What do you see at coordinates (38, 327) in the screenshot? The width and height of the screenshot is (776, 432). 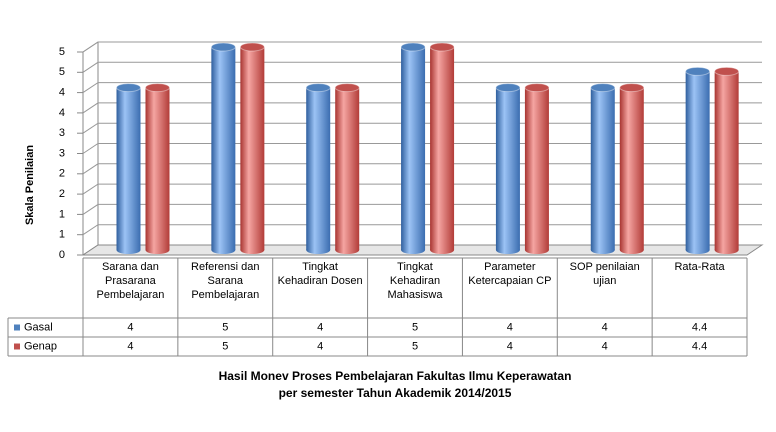 I see `legend-label: Gasal` at bounding box center [38, 327].